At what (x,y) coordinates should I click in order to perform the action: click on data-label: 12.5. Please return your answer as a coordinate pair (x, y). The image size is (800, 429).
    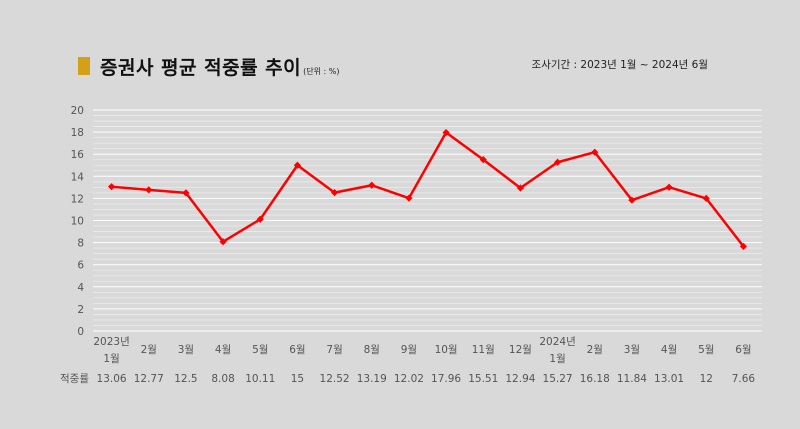
    Looking at the image, I should click on (185, 379).